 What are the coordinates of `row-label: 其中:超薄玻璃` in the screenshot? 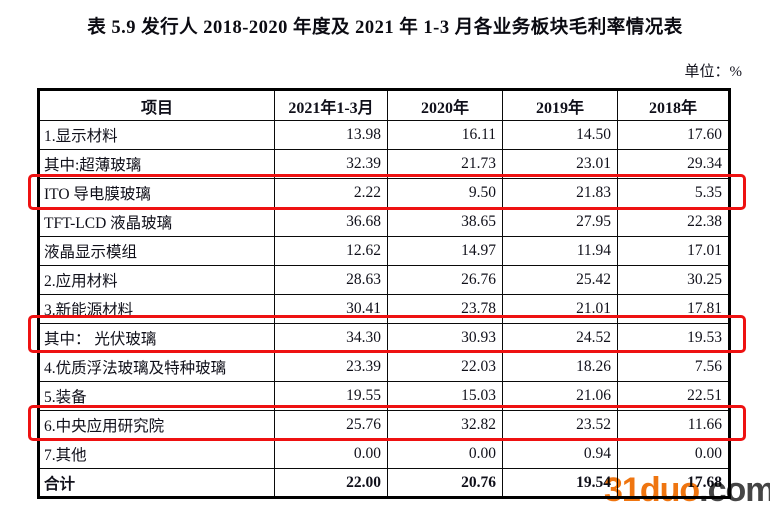 It's located at (156, 164).